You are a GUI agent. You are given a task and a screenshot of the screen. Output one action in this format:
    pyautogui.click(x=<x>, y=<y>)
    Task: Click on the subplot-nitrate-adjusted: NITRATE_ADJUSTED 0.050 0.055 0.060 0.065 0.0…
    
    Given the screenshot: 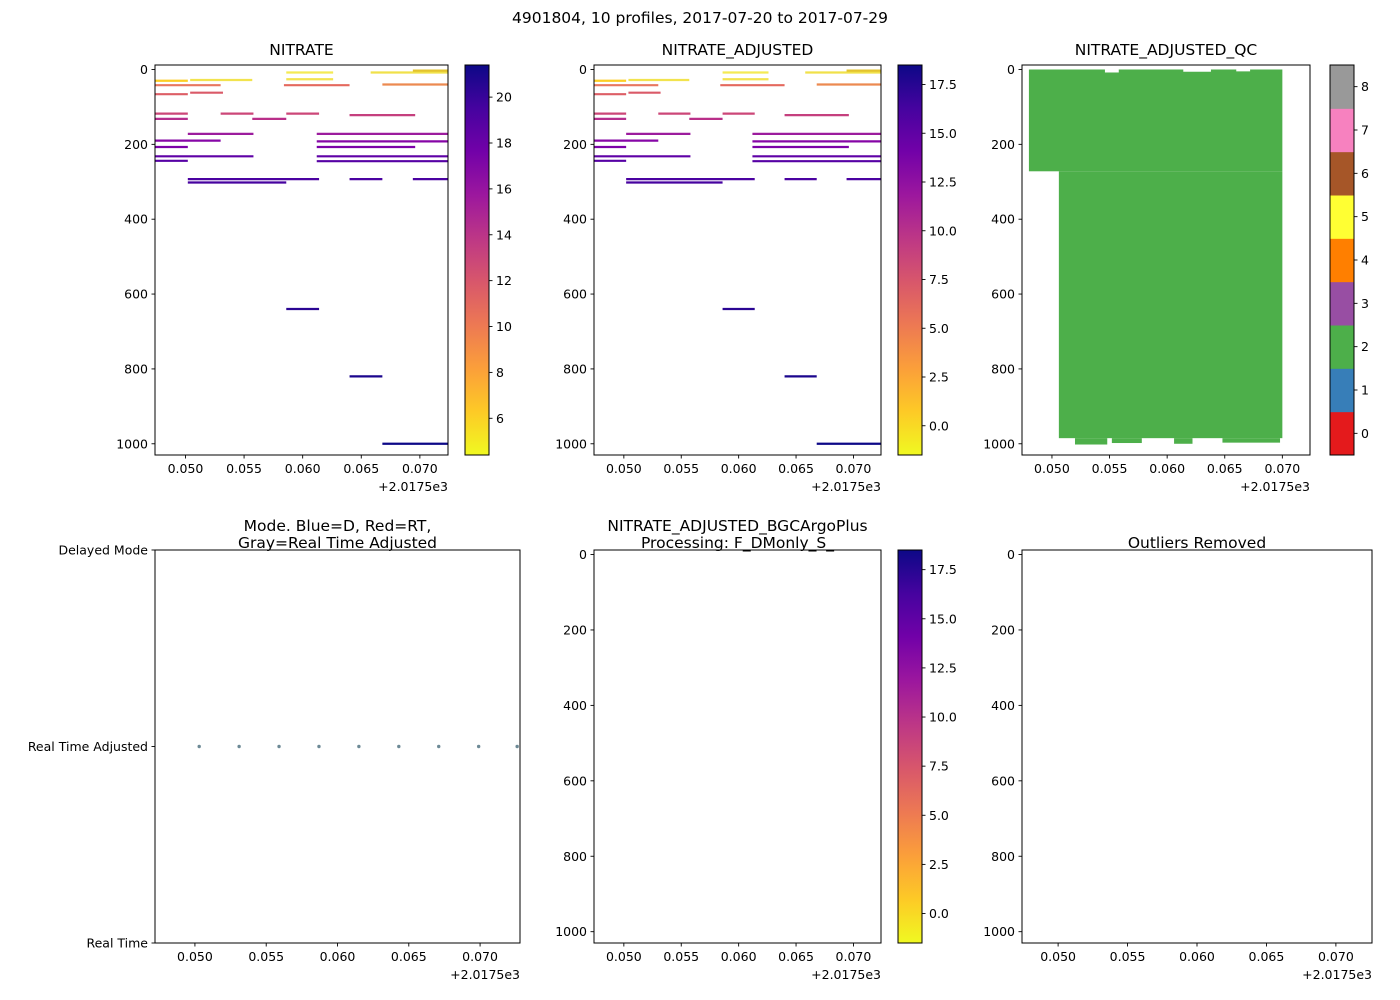 What is the action you would take?
    pyautogui.click(x=760, y=271)
    